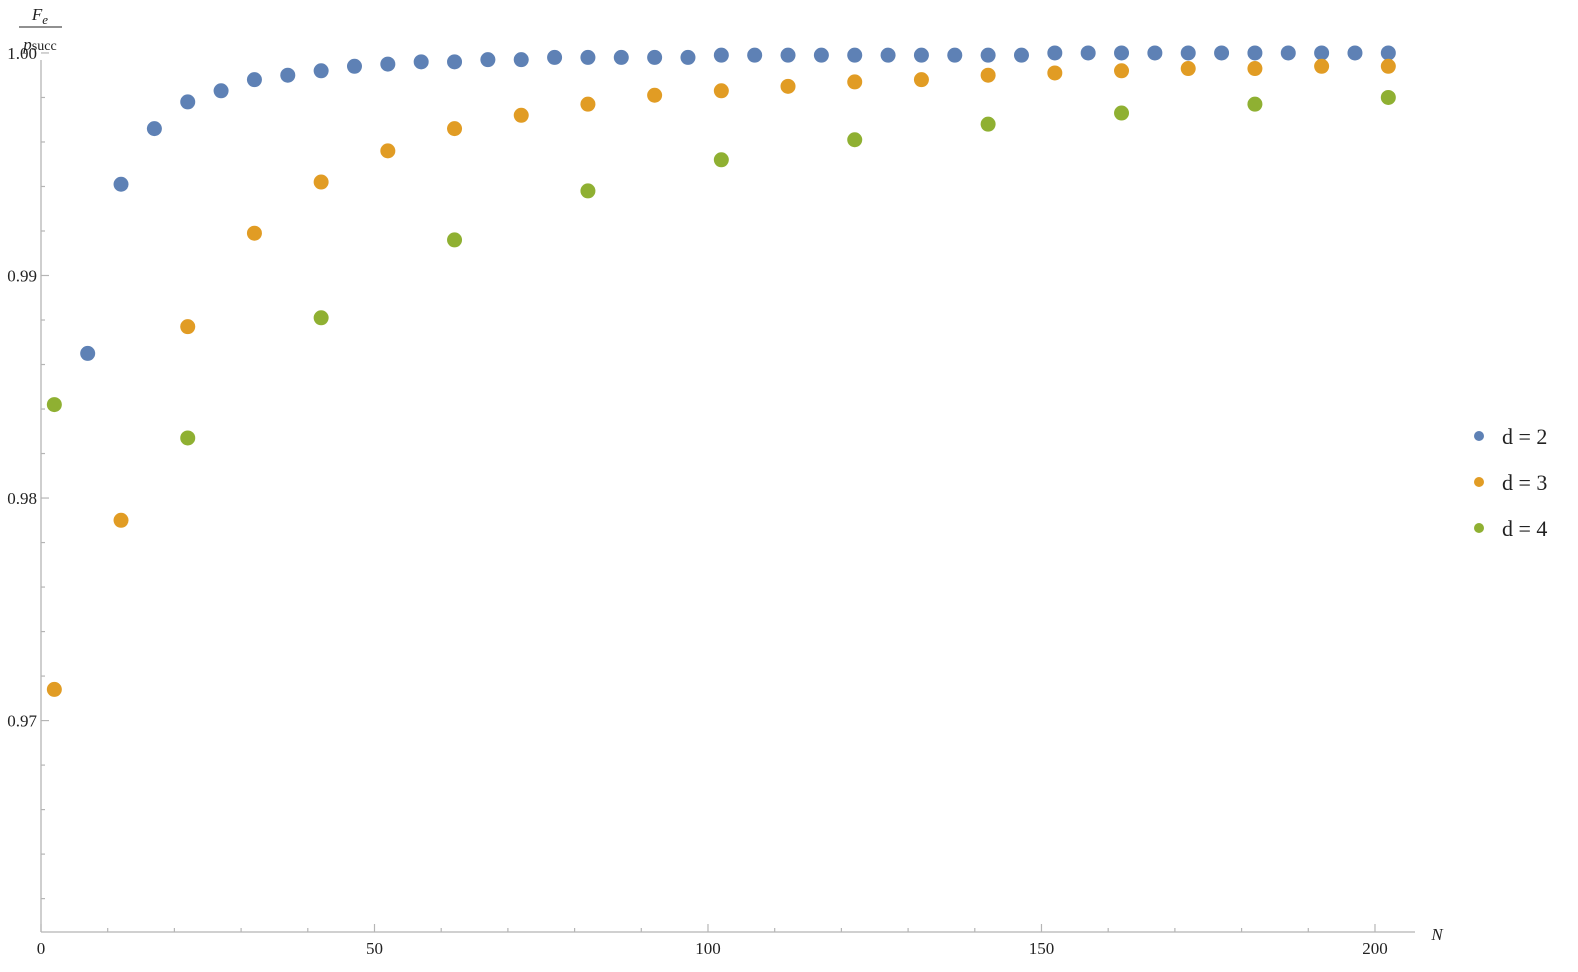 The width and height of the screenshot is (1578, 972). What do you see at coordinates (44, 46) in the screenshot?
I see `y-title-denominator-sub: succ` at bounding box center [44, 46].